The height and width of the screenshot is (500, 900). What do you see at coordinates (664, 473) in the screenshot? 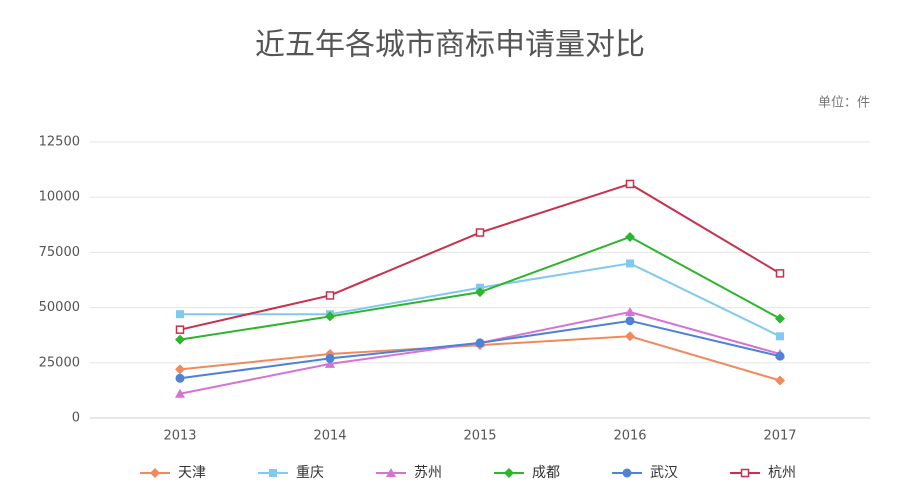
I see `legend-label: 武汉` at bounding box center [664, 473].